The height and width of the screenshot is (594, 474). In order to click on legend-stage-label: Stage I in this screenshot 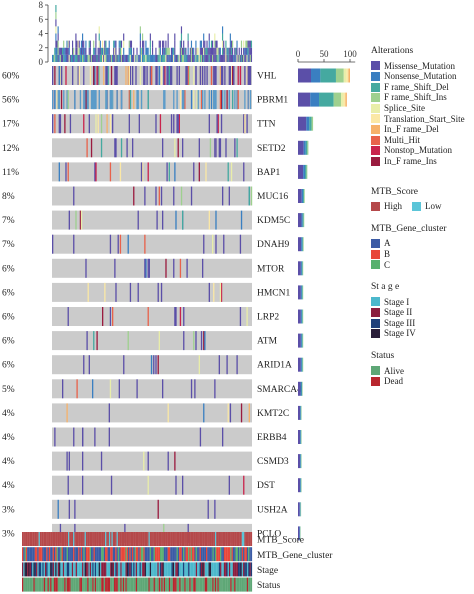, I will do `click(397, 301)`.